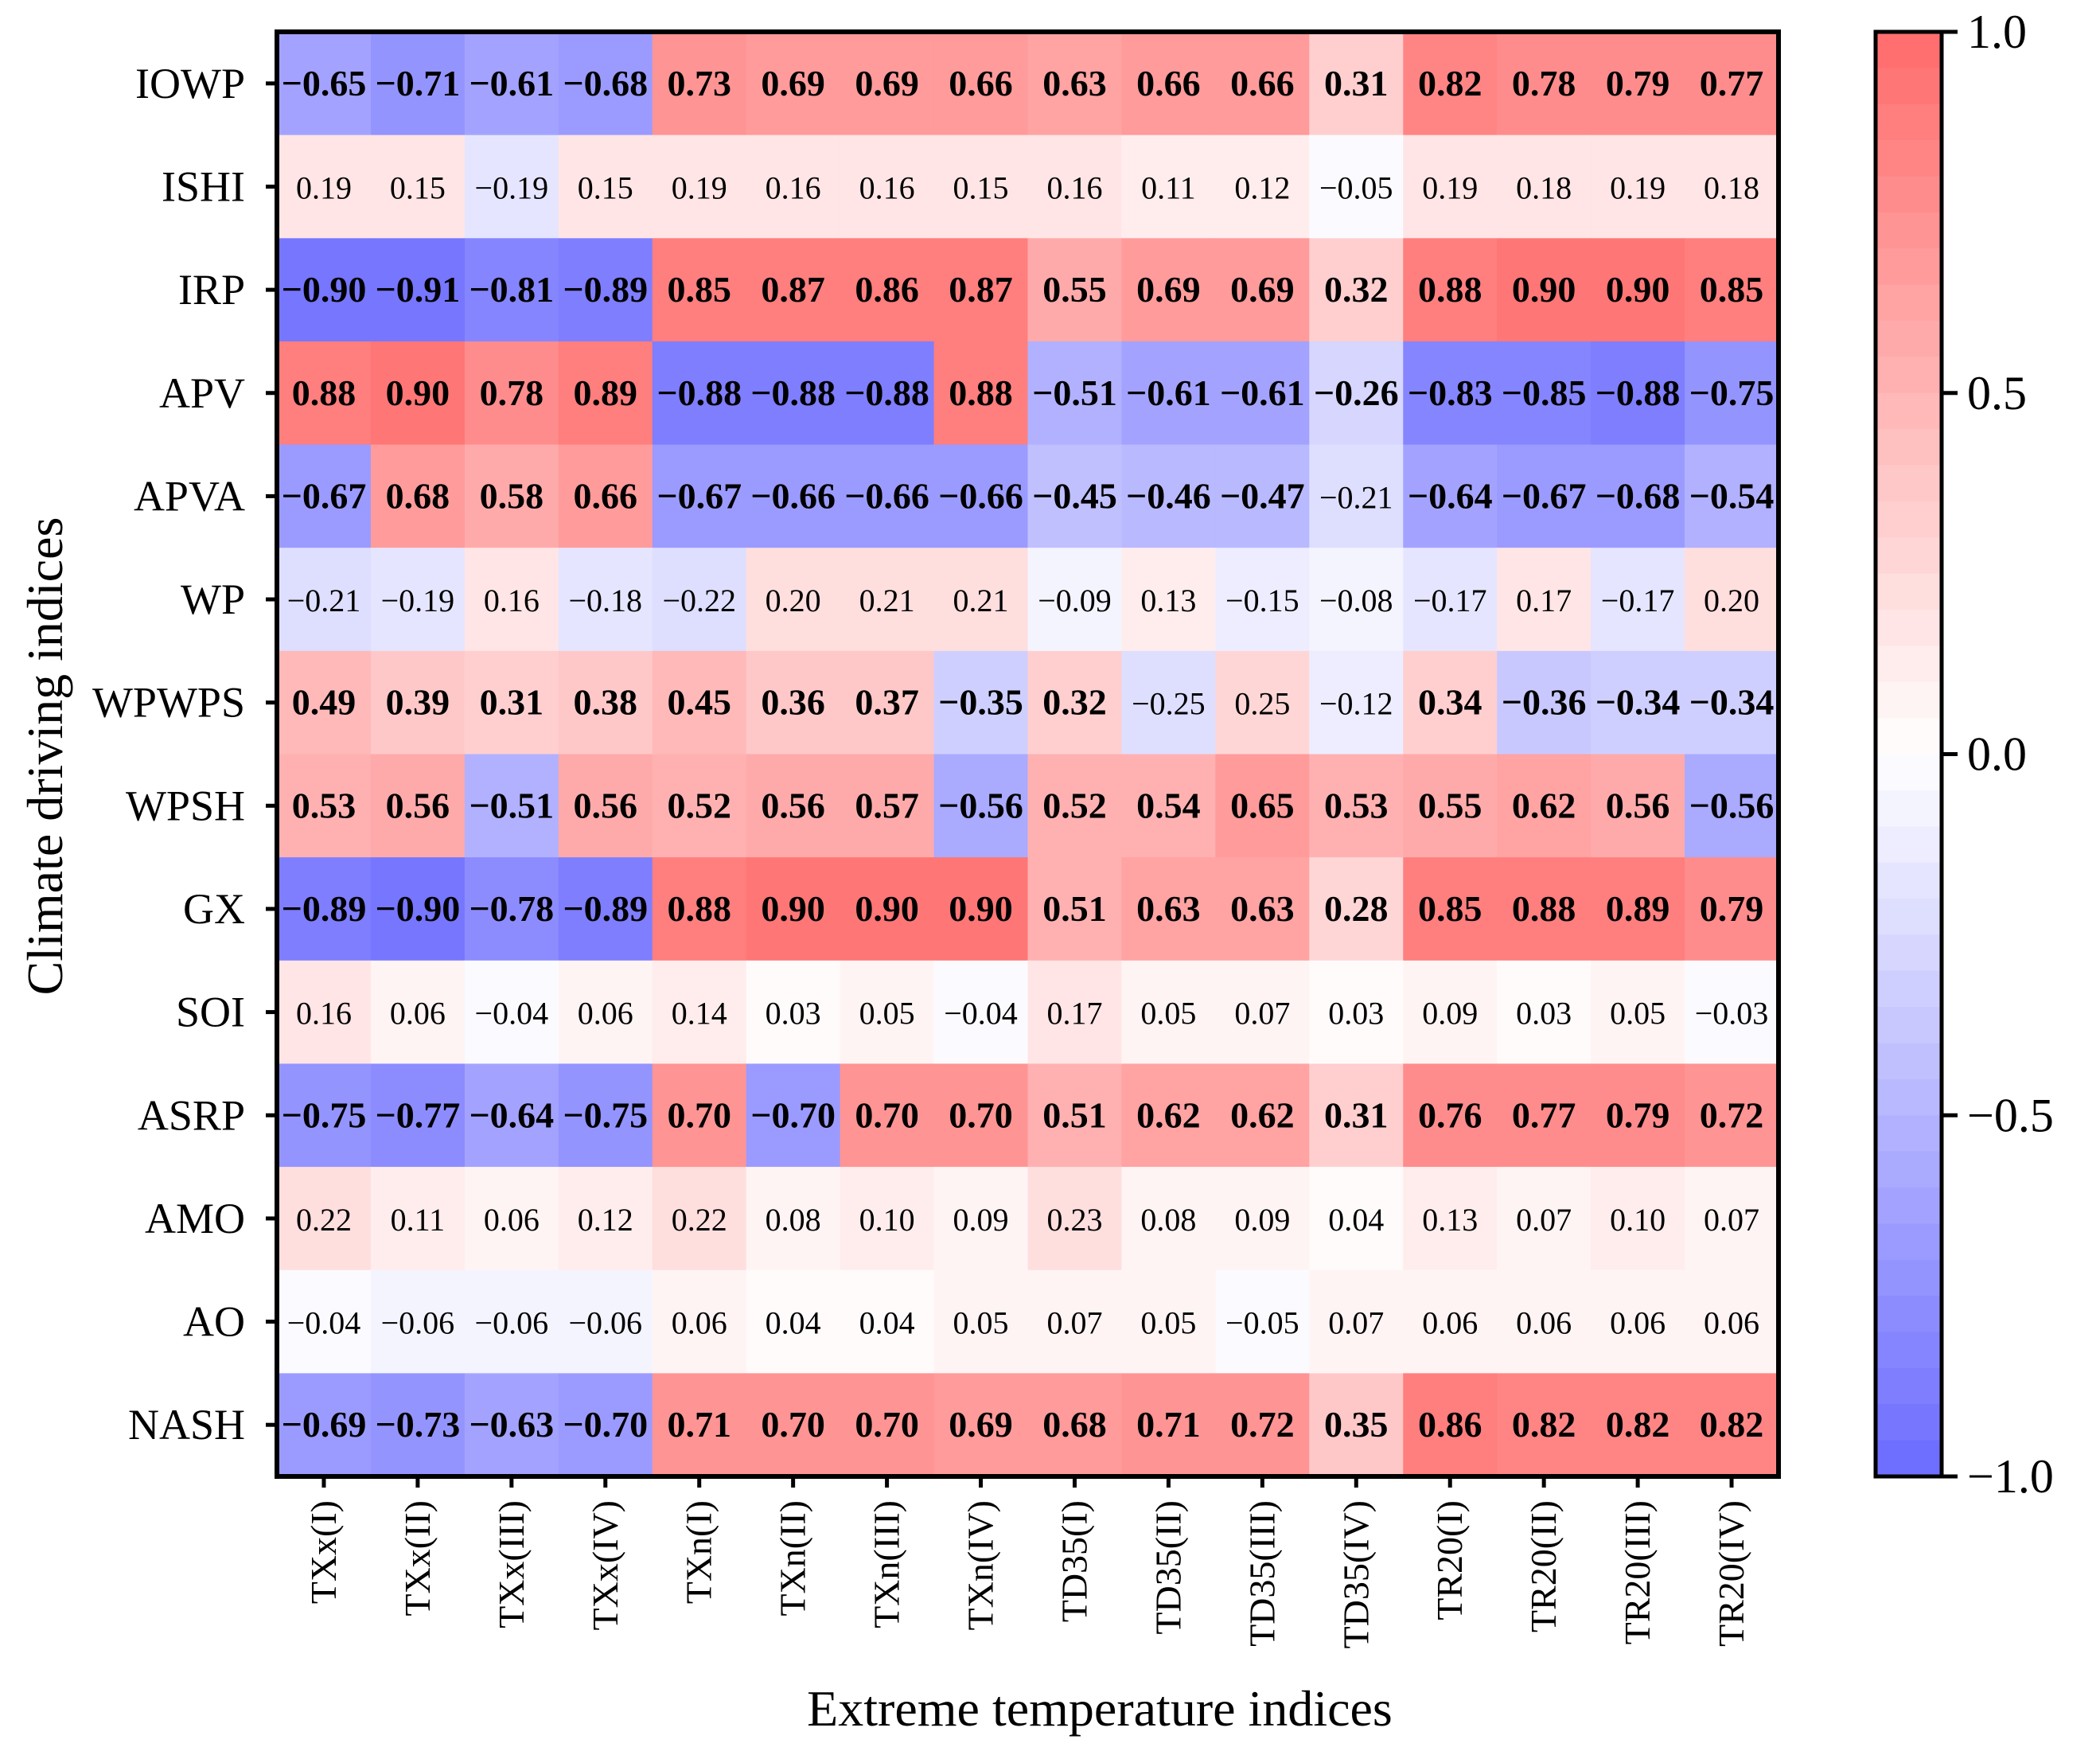  I want to click on cell-value-NASH-TD35(IV): 0.35, so click(1356, 1424).